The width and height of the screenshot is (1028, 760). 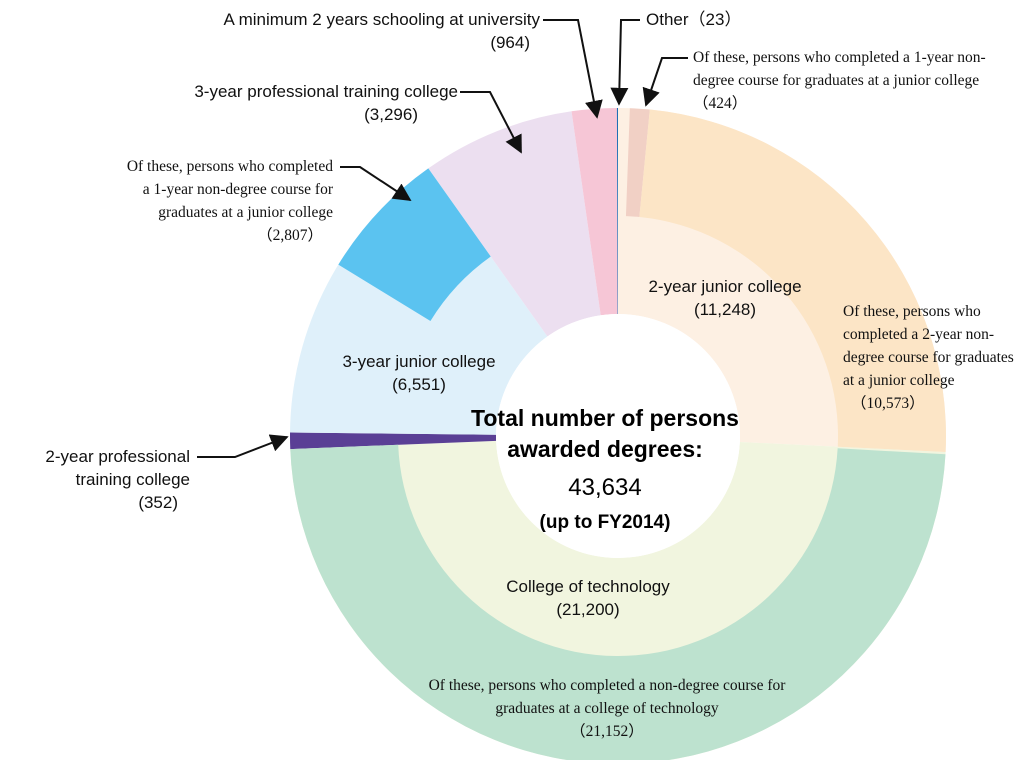 What do you see at coordinates (391, 114) in the screenshot?
I see `segment-value: (3,296)` at bounding box center [391, 114].